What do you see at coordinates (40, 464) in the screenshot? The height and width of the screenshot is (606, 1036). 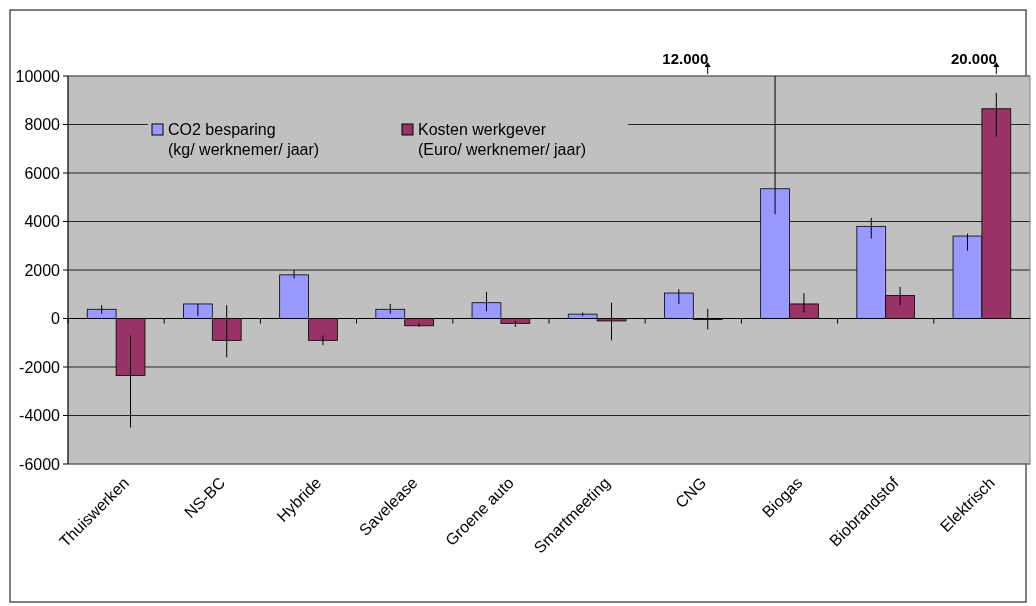 I see `y-tick-label: -6000` at bounding box center [40, 464].